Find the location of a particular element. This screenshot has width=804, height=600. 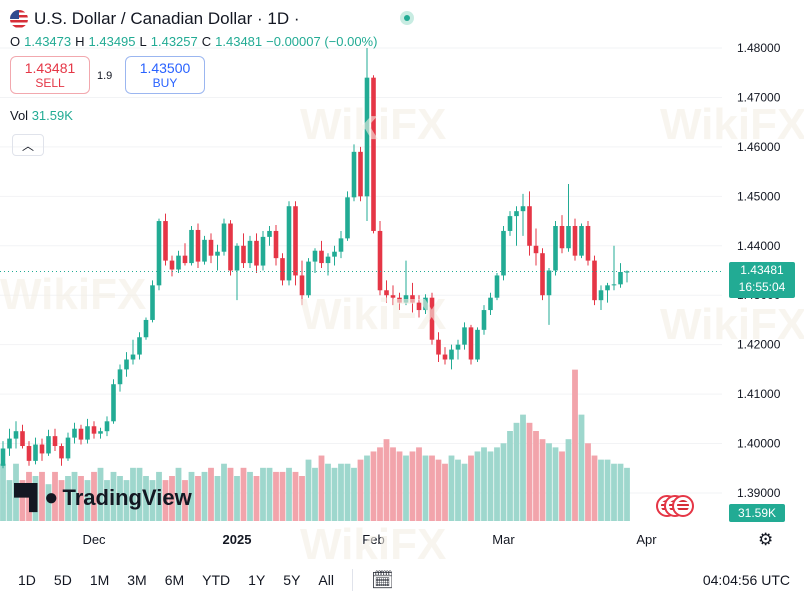

symbol-header: U.S. Dollar / Canadian Dollar · 1D · is located at coordinates (154, 19).